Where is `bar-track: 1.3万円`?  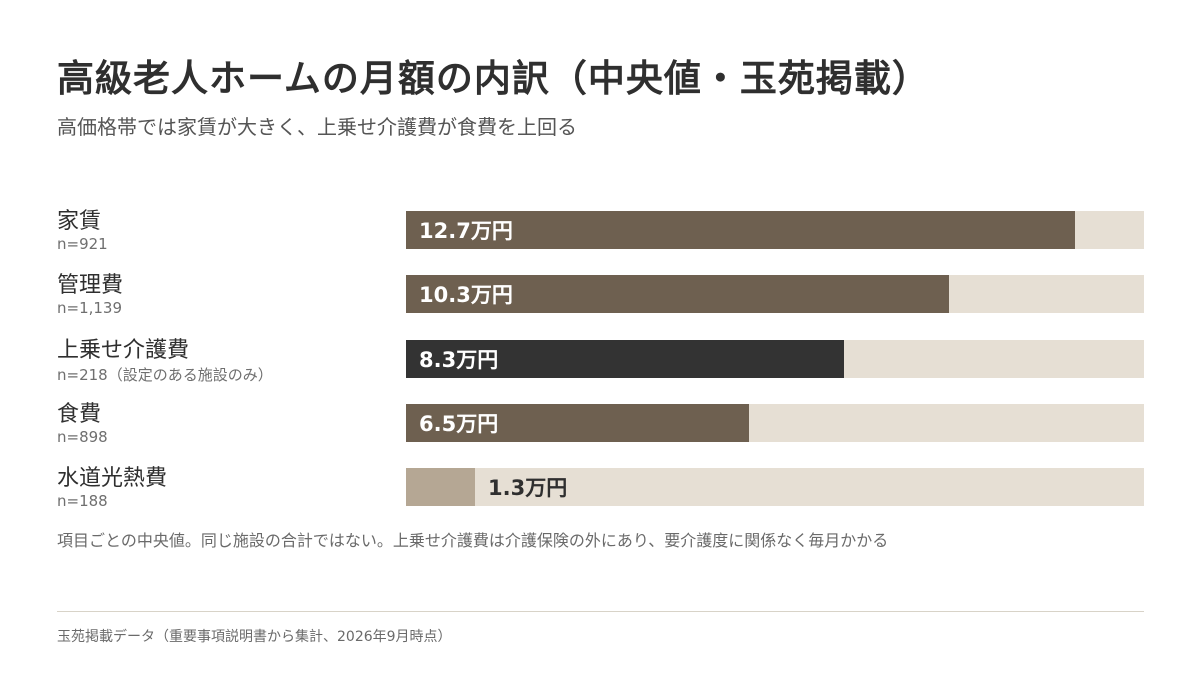 bar-track: 1.3万円 is located at coordinates (775, 487).